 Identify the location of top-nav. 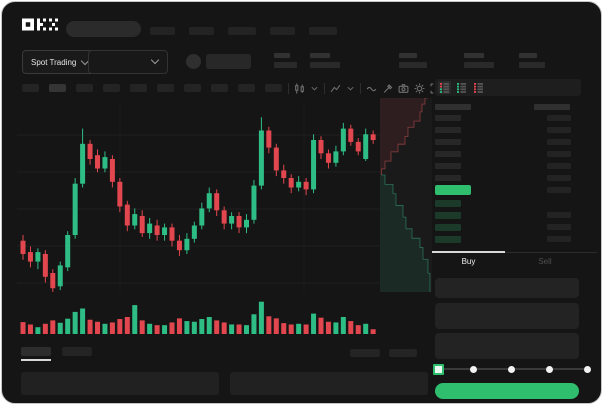
(243, 30).